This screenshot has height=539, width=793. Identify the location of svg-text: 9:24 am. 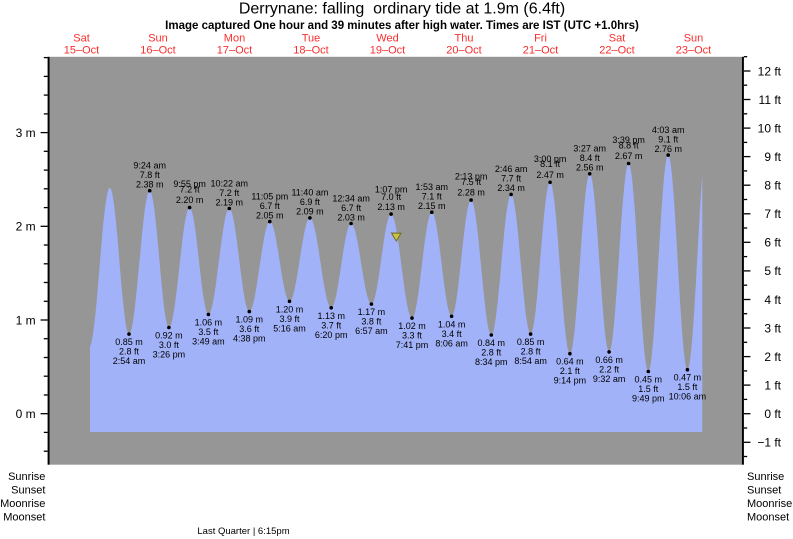
(149, 166).